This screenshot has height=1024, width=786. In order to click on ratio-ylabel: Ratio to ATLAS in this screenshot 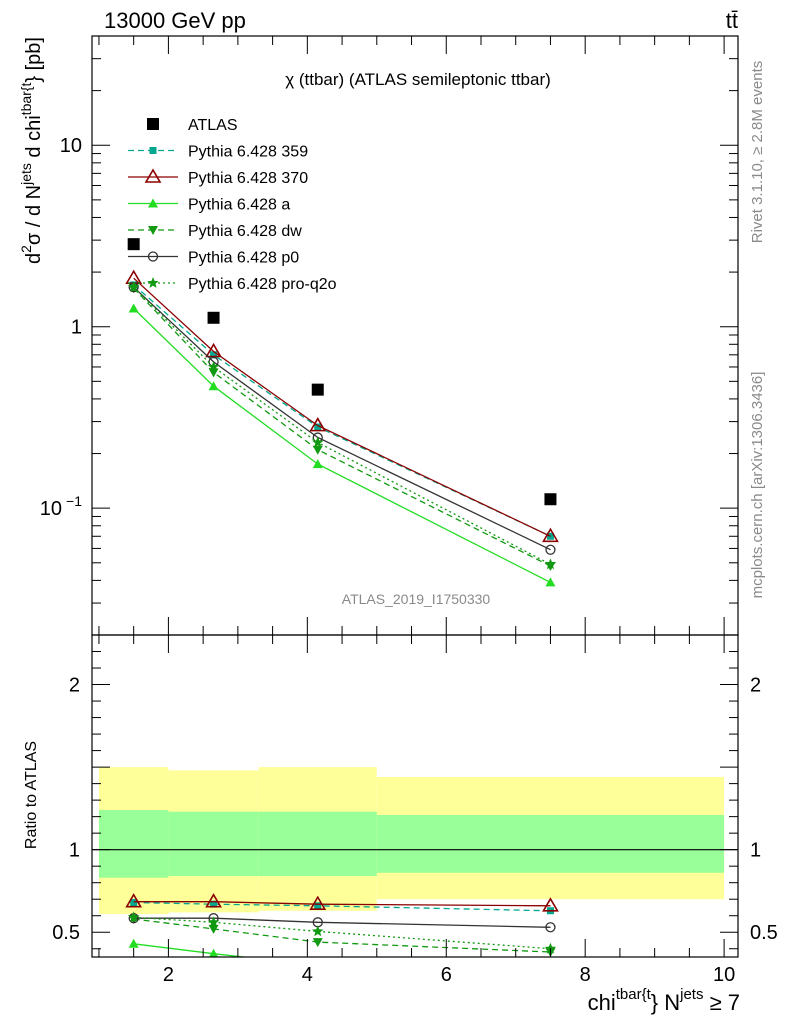, I will do `click(31, 795)`.